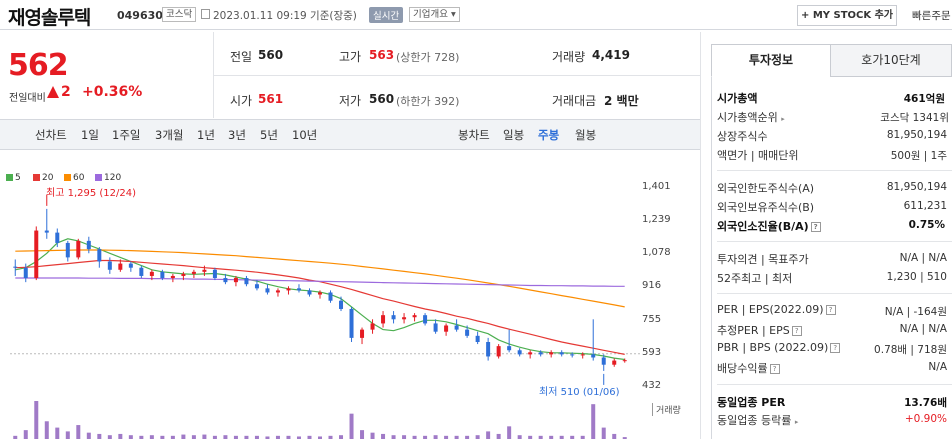 The height and width of the screenshot is (439, 952). I want to click on tab-invest-info: 투자정보, so click(771, 60).